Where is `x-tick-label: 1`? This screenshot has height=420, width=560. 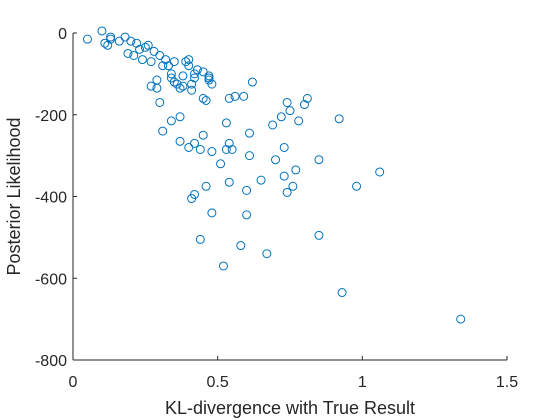
x-tick-label: 1 is located at coordinates (362, 382).